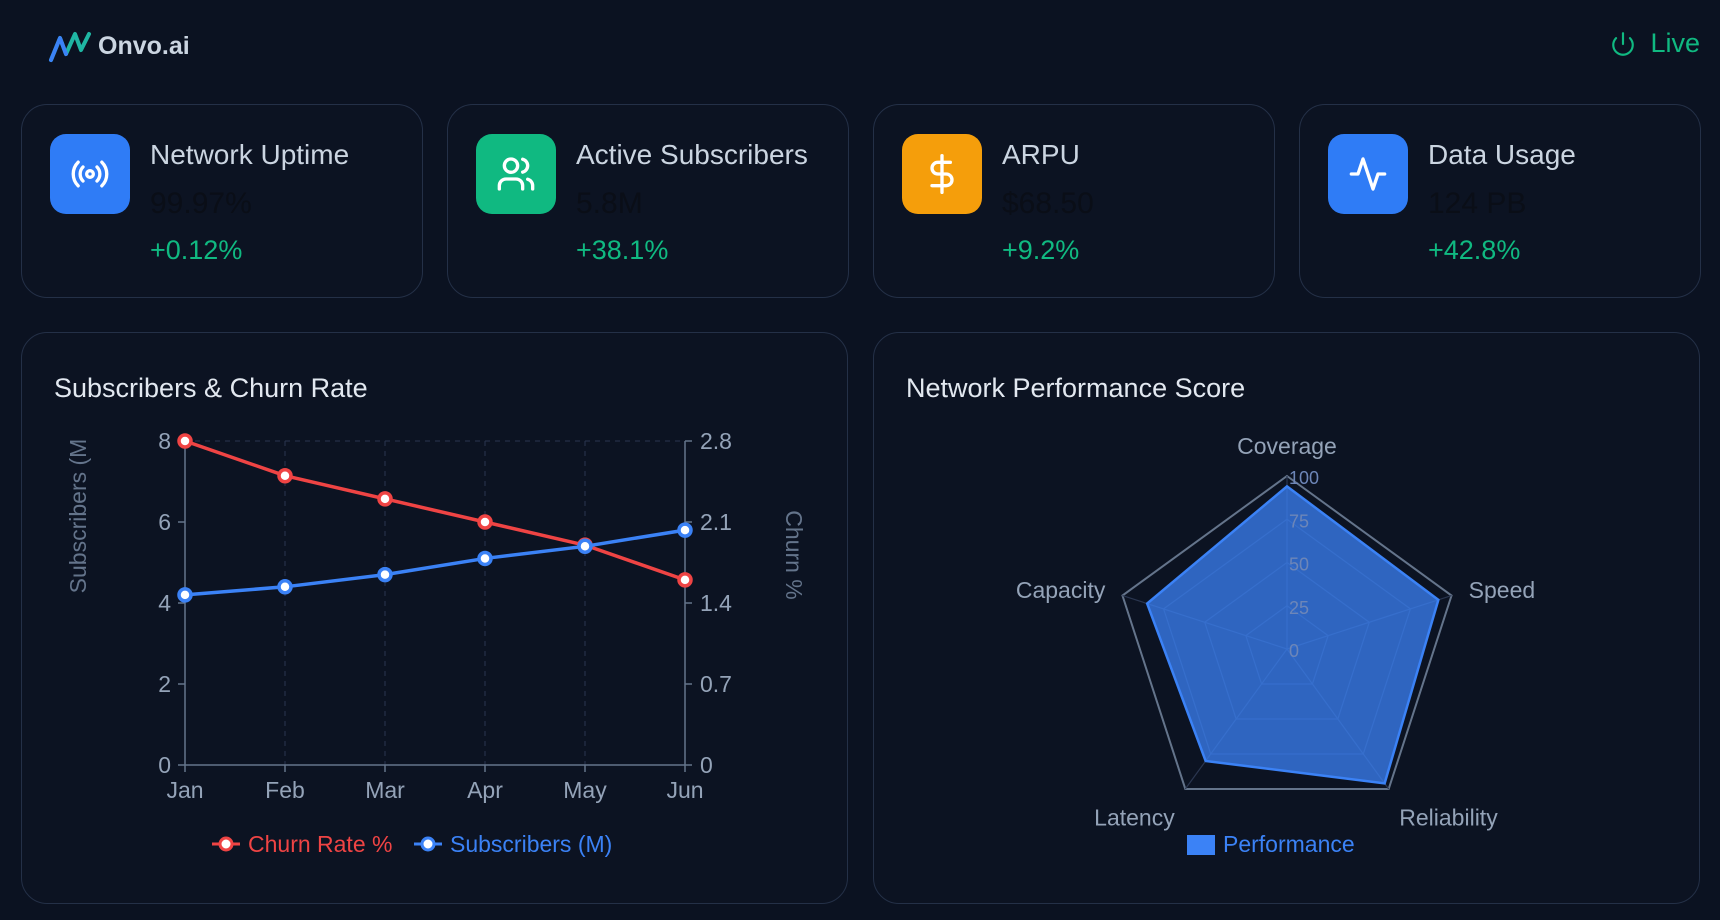 The image size is (1720, 920). I want to click on brand-name: Onvo.ai, so click(144, 45).